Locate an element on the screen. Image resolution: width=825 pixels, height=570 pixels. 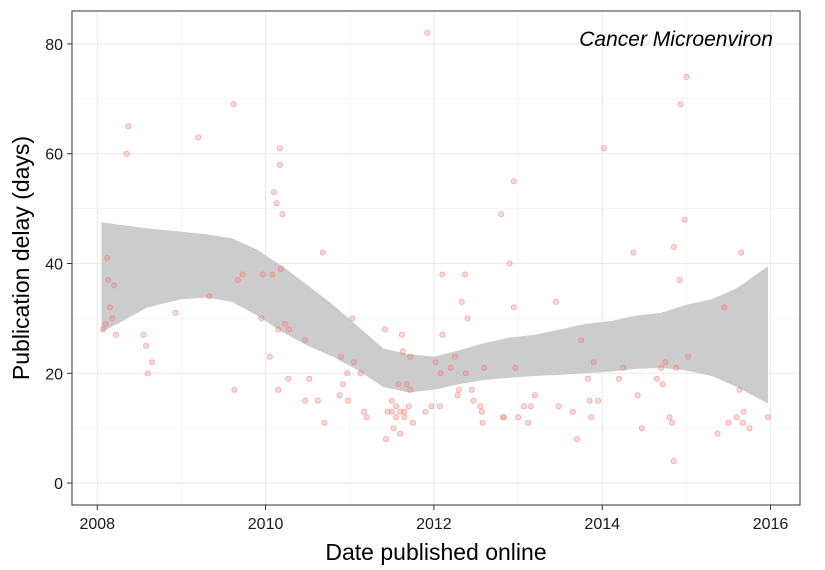
y-axis-ticks: 0 20 40 60 80 is located at coordinates (58, 265).